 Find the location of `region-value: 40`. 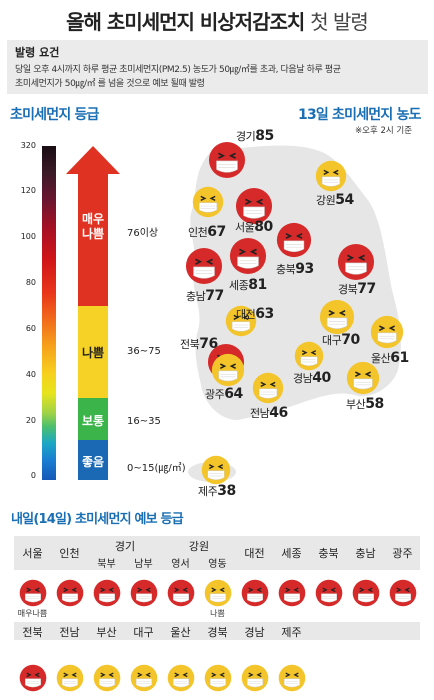

region-value: 40 is located at coordinates (321, 378).